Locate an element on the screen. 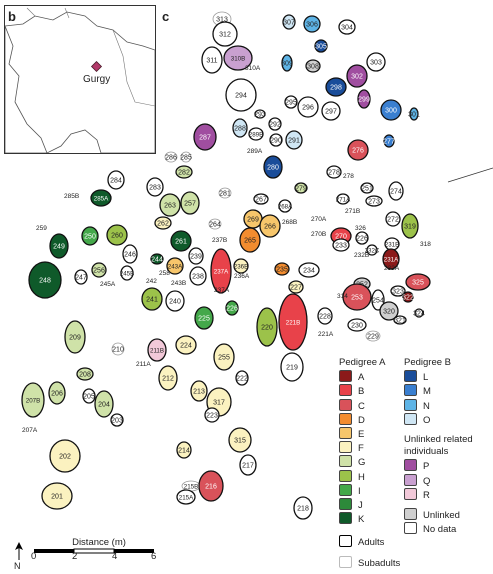  grave-232C is located at coordinates (372, 250).